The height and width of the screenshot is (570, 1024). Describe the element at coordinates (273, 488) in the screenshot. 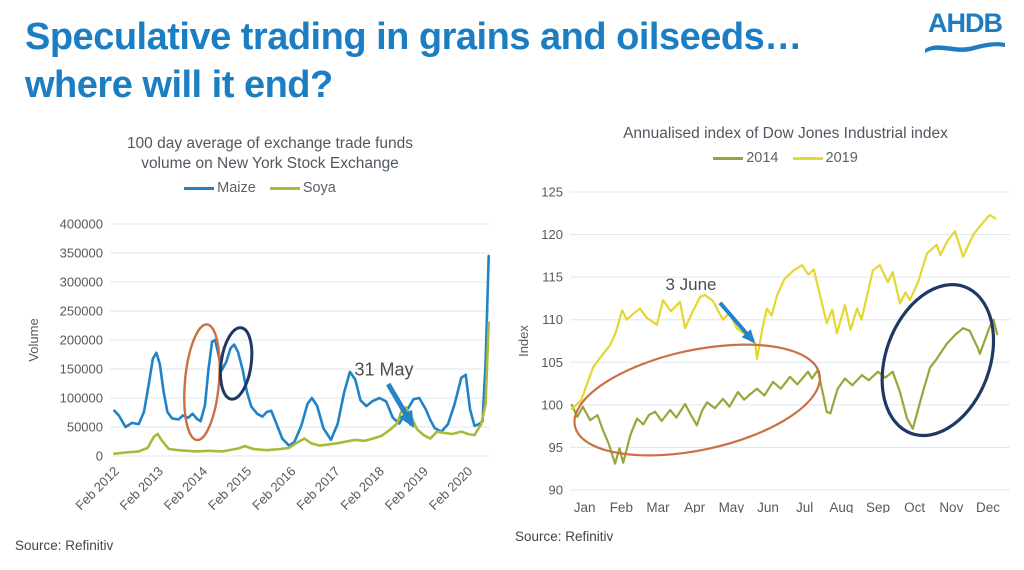

I see `x-tick-label: Feb 2016` at that location.